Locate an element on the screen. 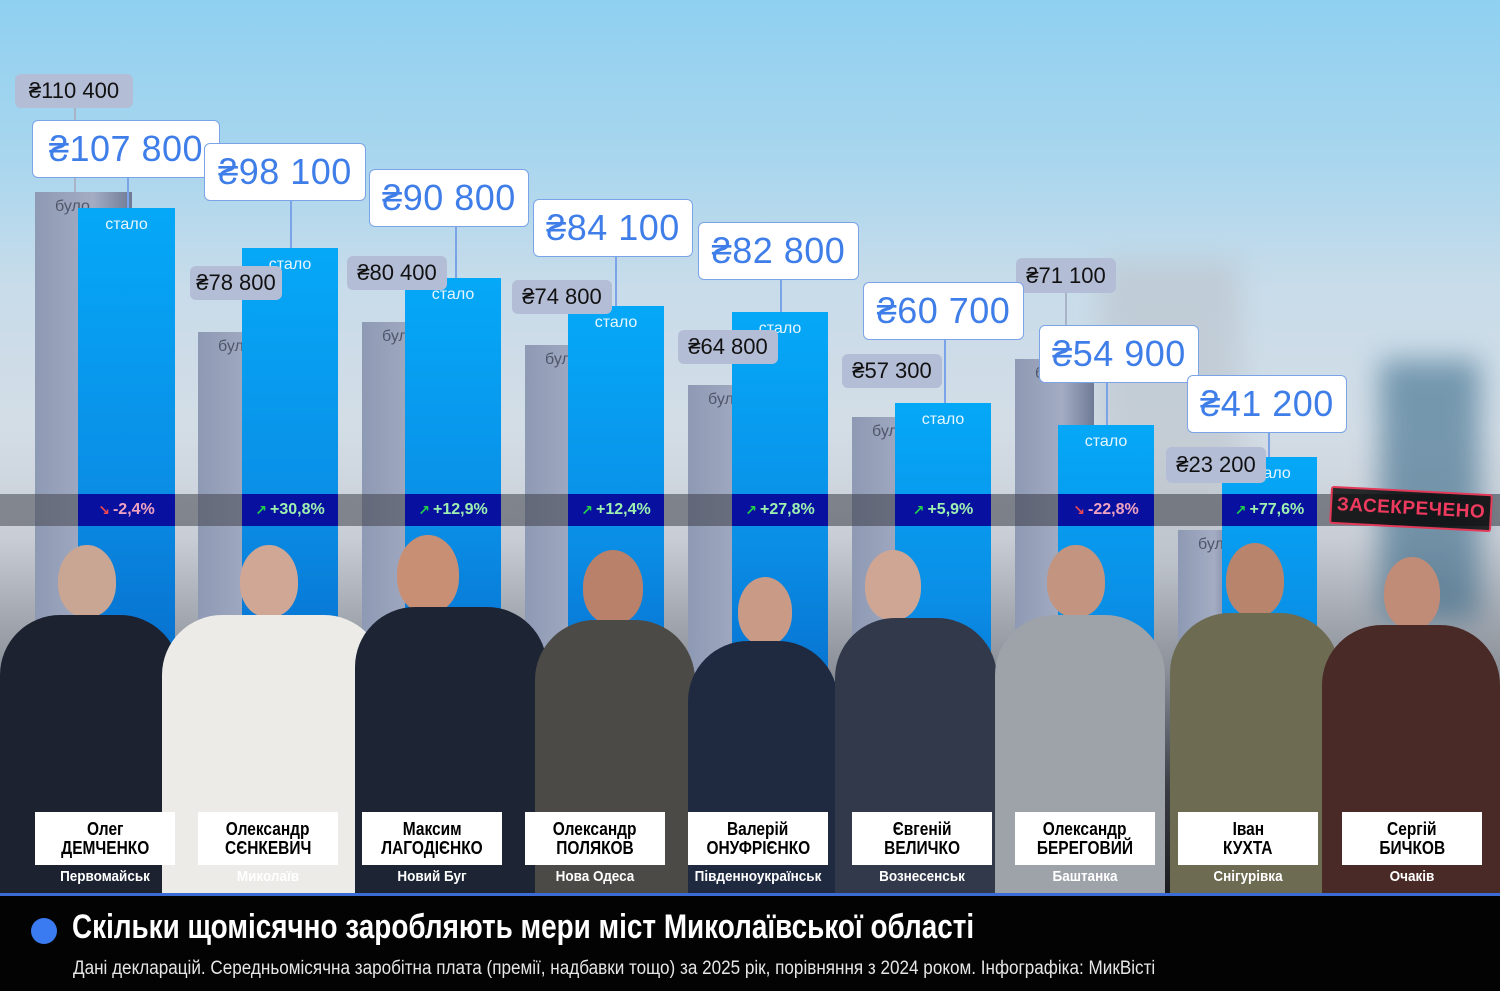 This screenshot has width=1500, height=991. bullet-dot-icon is located at coordinates (44, 931).